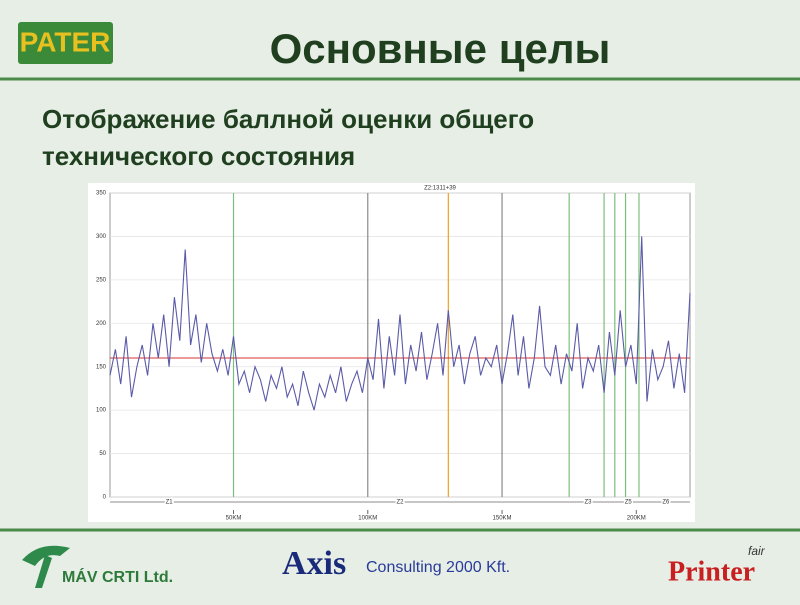 This screenshot has height=605, width=800. What do you see at coordinates (105, 498) in the screenshot?
I see `y-tick-label: 0` at bounding box center [105, 498].